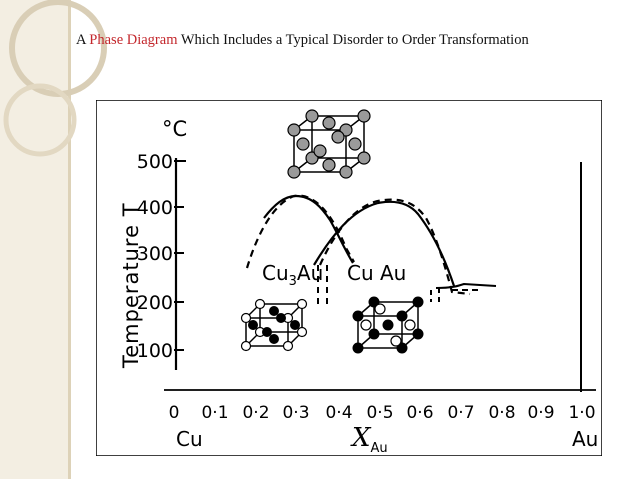 This screenshot has width=638, height=479. Describe the element at coordinates (379, 413) in the screenshot. I see `x-tick-label: 0·5` at that location.